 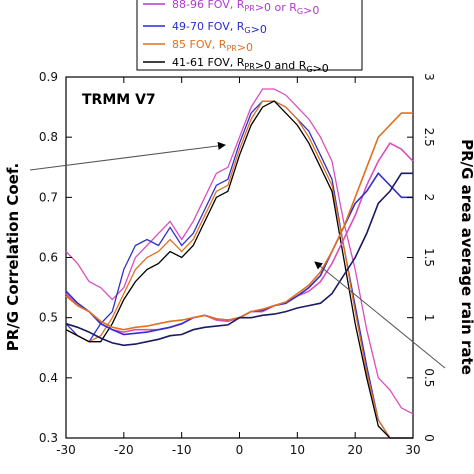 What do you see at coordinates (429, 438) in the screenshot?
I see `y-right-tick-label-0: 0` at bounding box center [429, 438].